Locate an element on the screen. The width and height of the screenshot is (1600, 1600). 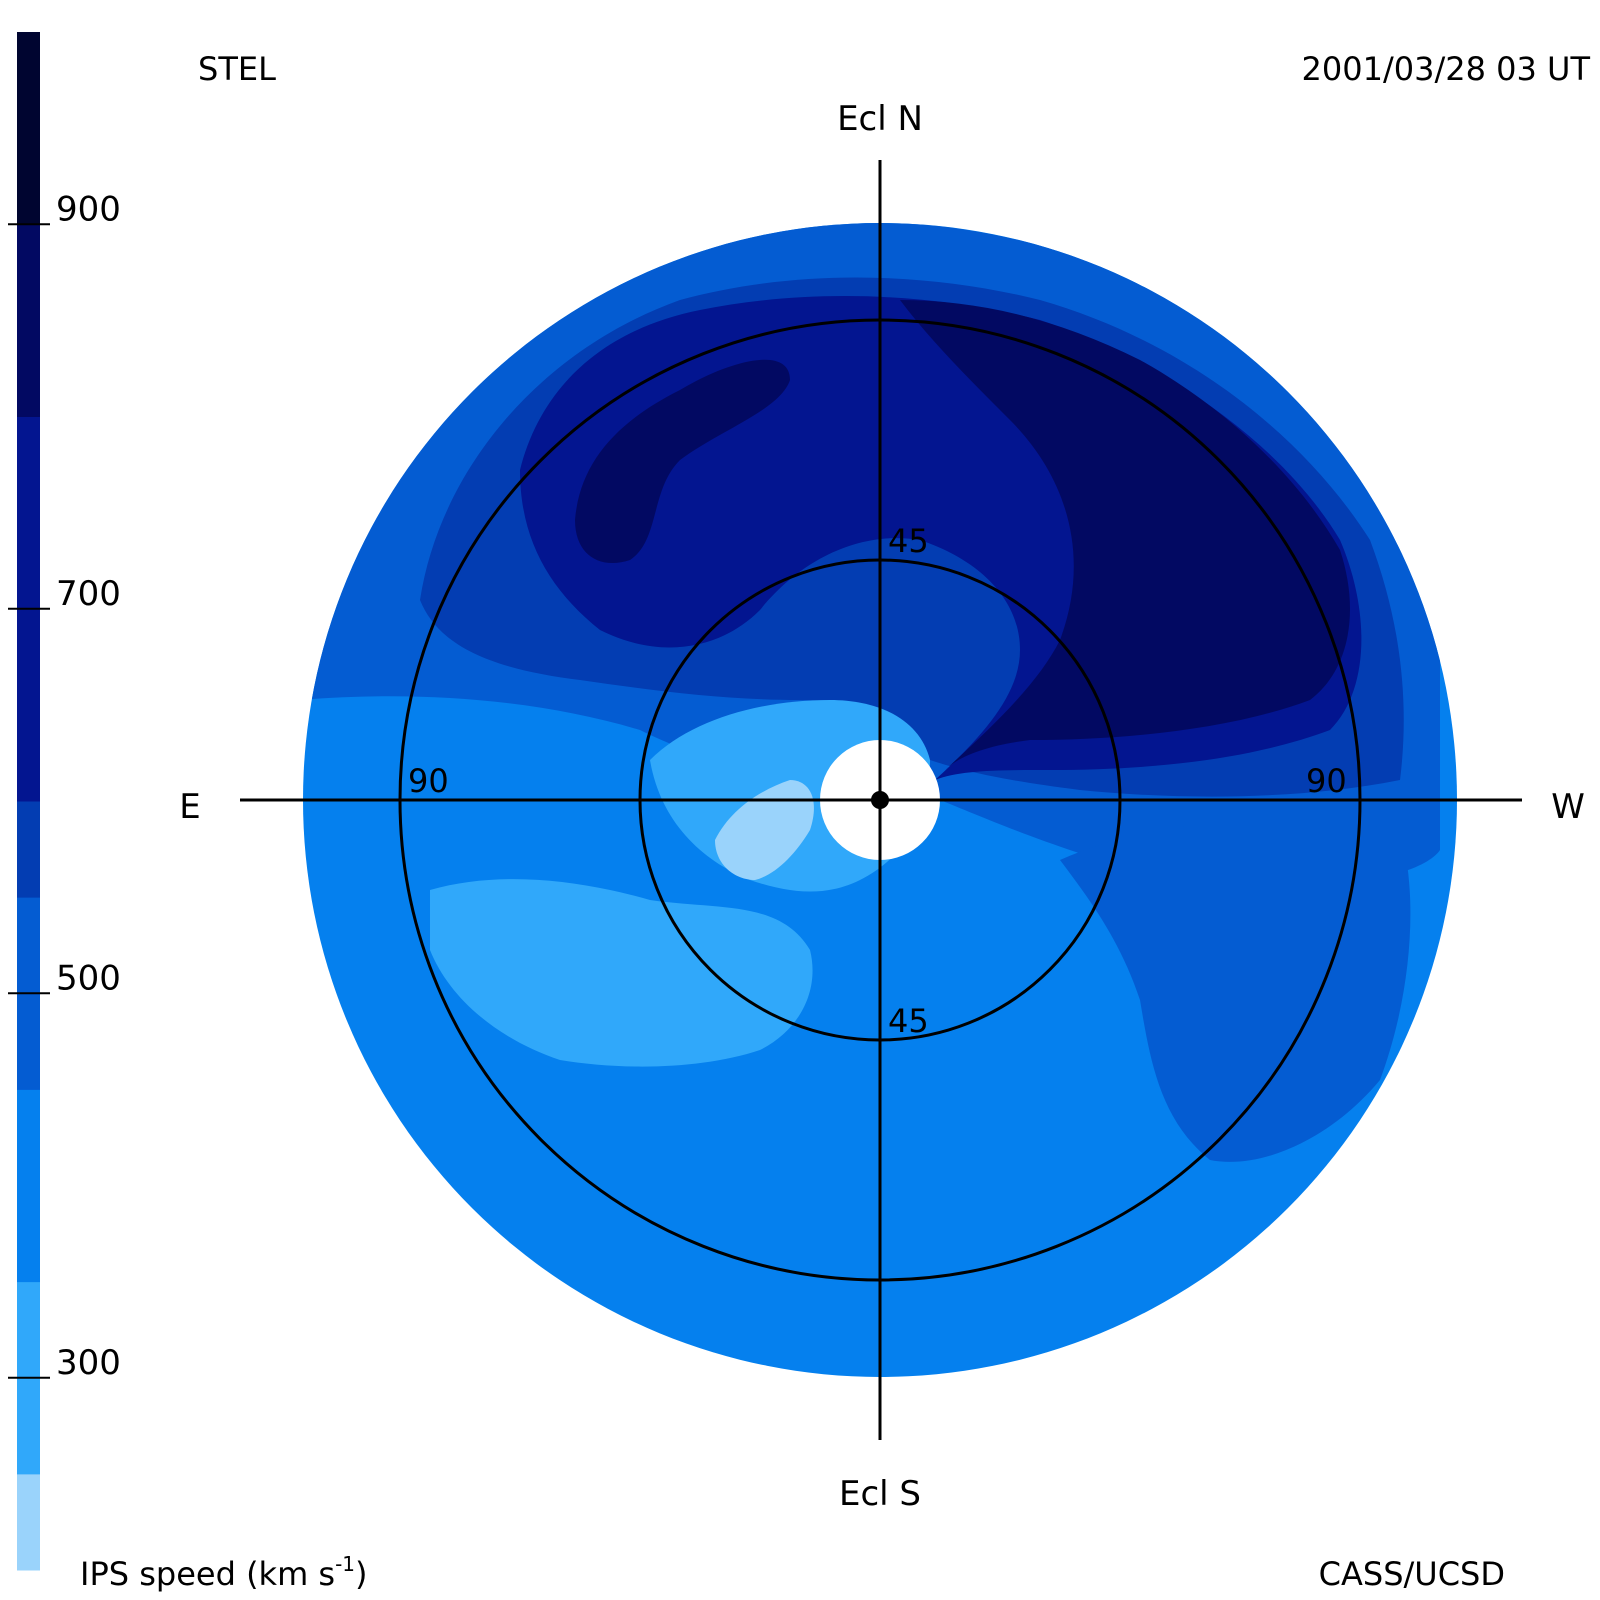
colorbar-tick-label-700: 700 is located at coordinates (88, 594).